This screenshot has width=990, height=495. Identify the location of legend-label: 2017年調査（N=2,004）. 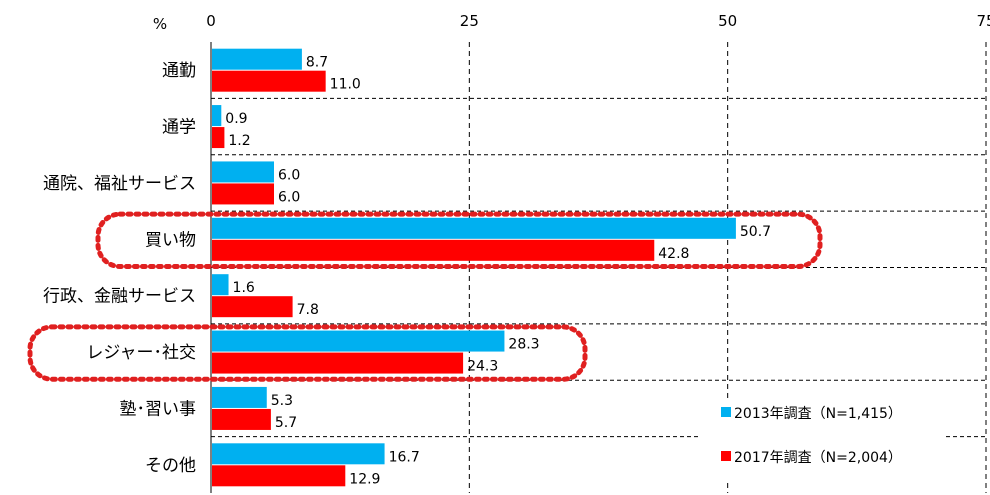
(818, 458).